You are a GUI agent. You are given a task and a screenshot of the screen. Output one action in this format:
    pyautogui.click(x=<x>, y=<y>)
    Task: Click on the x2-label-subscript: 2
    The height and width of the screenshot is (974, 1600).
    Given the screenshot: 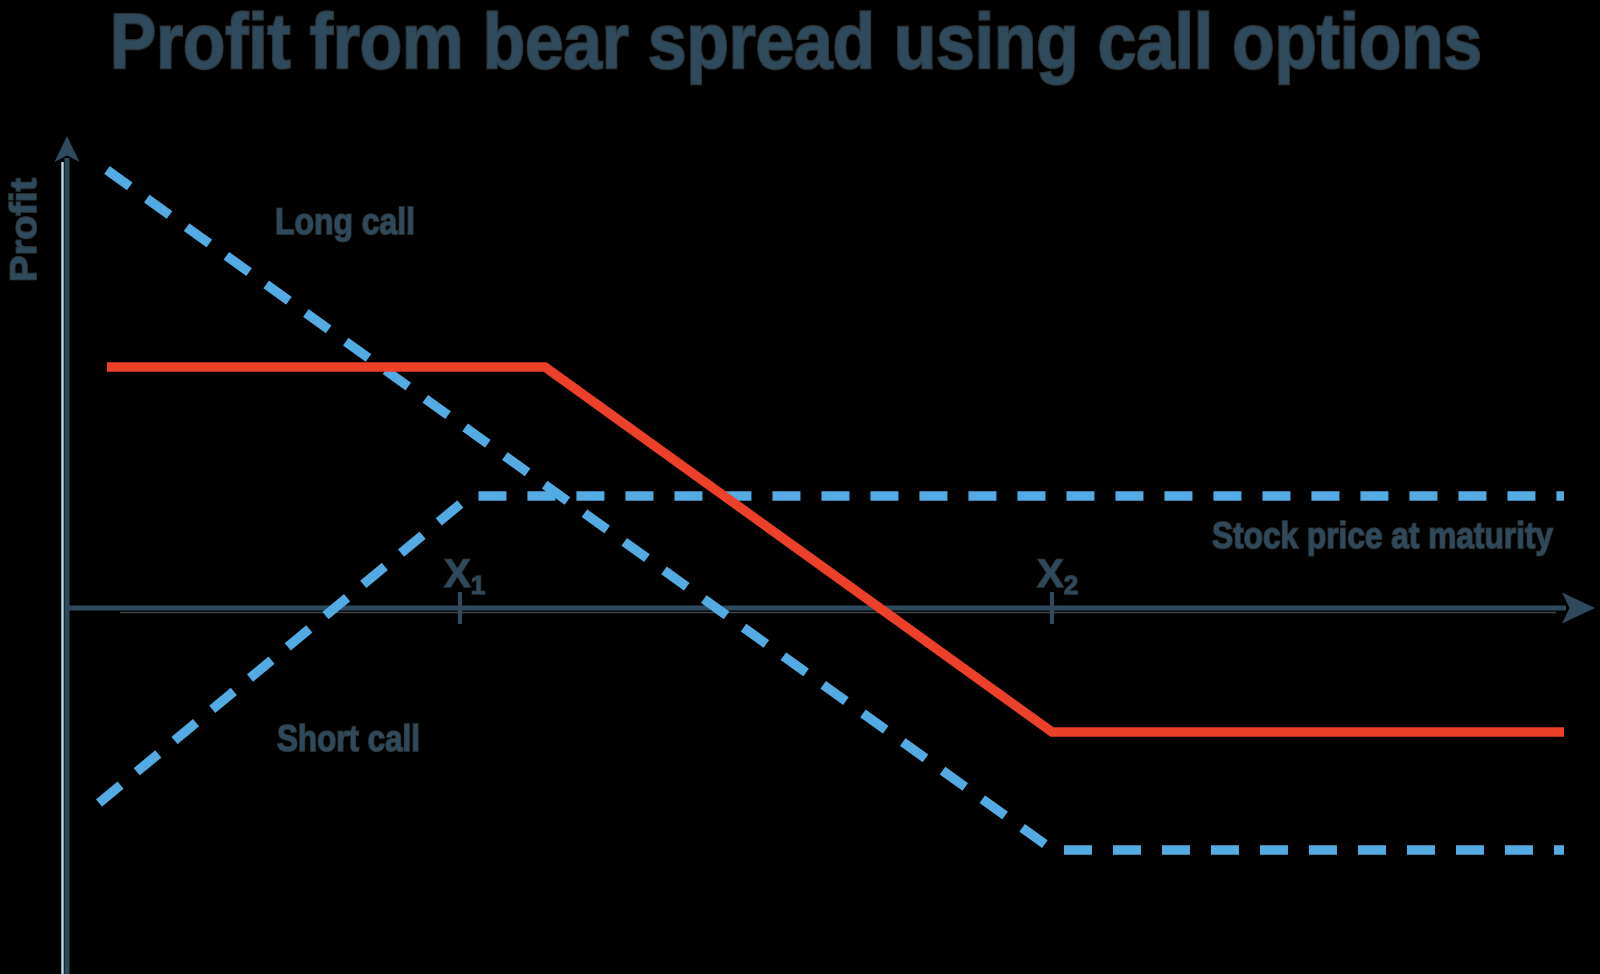 What is the action you would take?
    pyautogui.click(x=1071, y=585)
    